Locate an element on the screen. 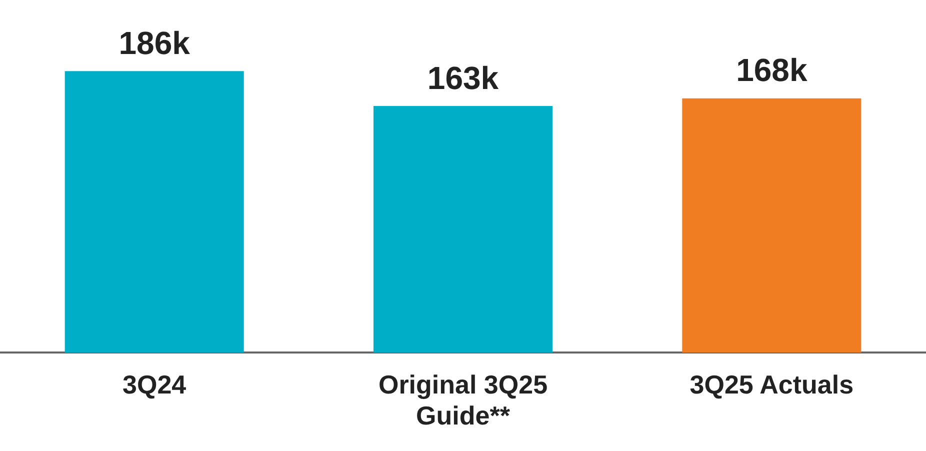 This screenshot has width=926, height=451. data-label: 163k is located at coordinates (463, 78).